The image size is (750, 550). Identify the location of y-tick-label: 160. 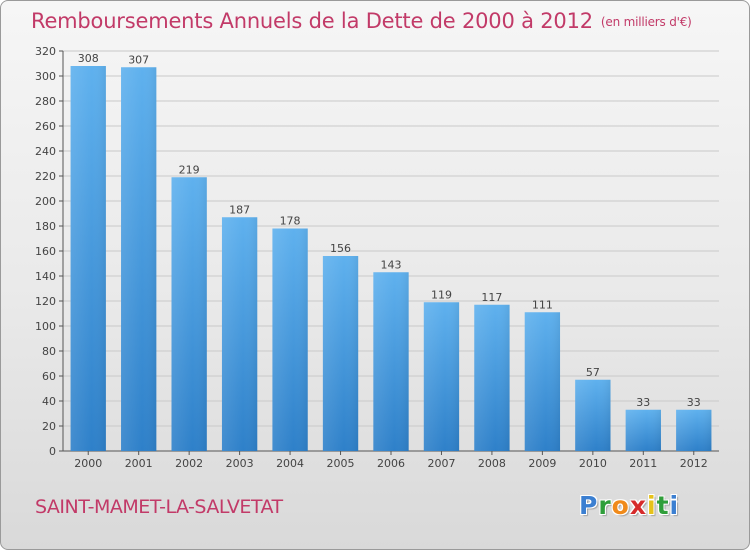
(45, 251).